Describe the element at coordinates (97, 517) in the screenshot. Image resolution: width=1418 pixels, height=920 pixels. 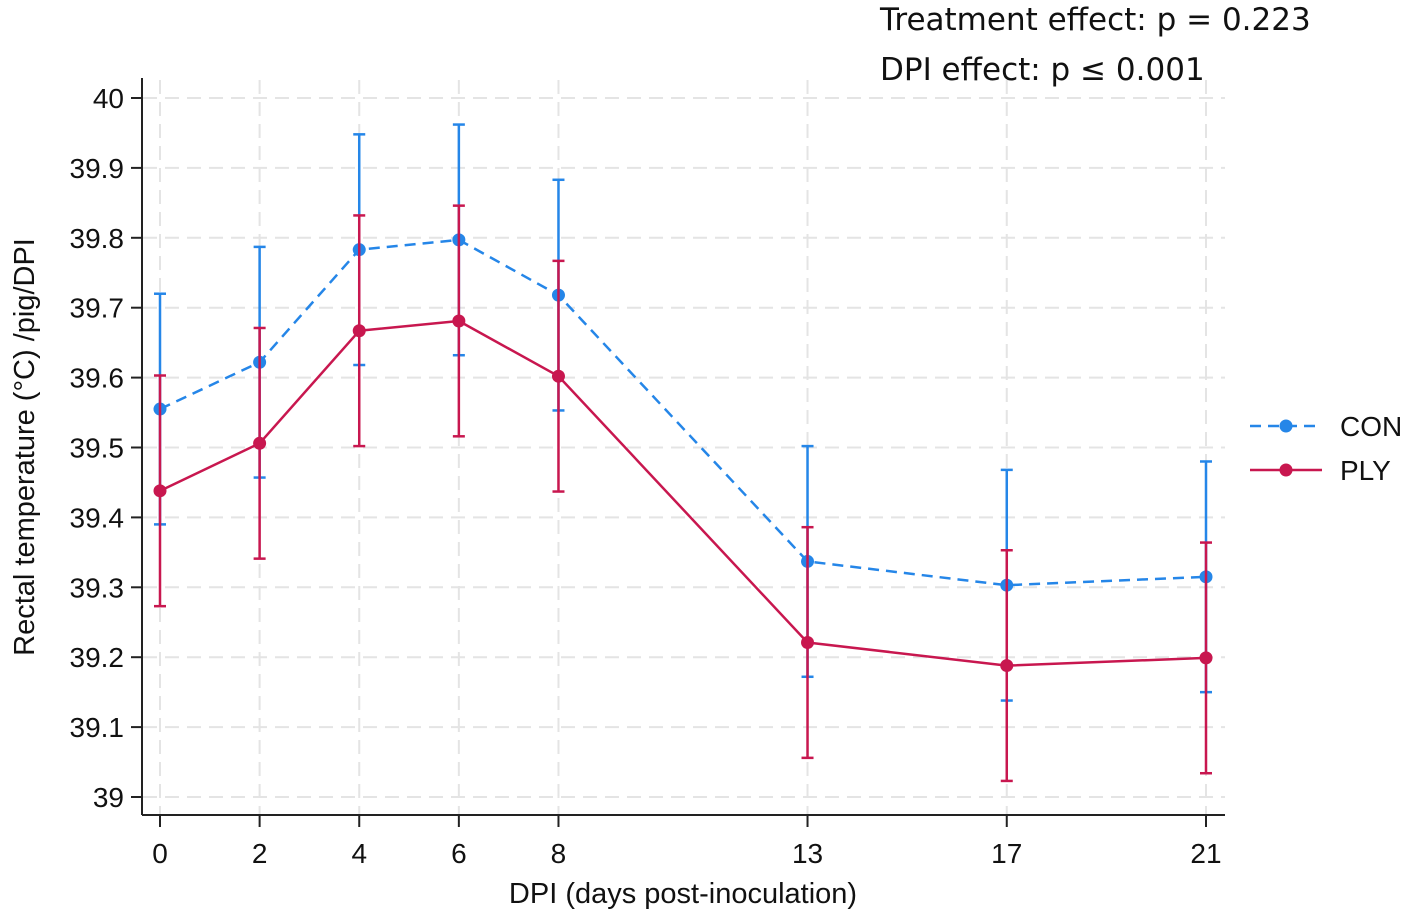
I see `y-tick-label: 39.4` at that location.